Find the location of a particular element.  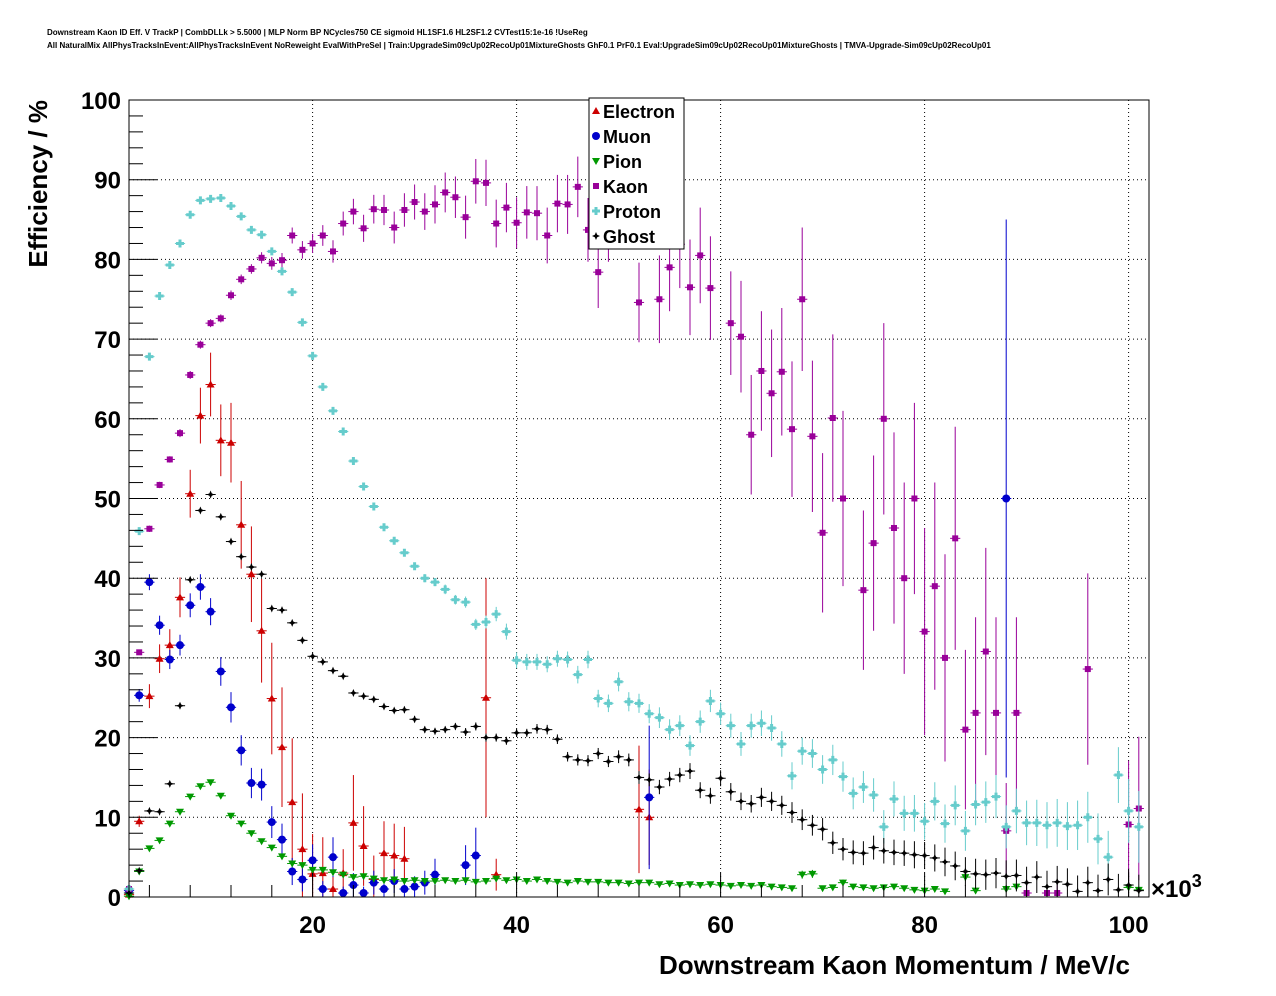

legend-marker-muon is located at coordinates (596, 136).